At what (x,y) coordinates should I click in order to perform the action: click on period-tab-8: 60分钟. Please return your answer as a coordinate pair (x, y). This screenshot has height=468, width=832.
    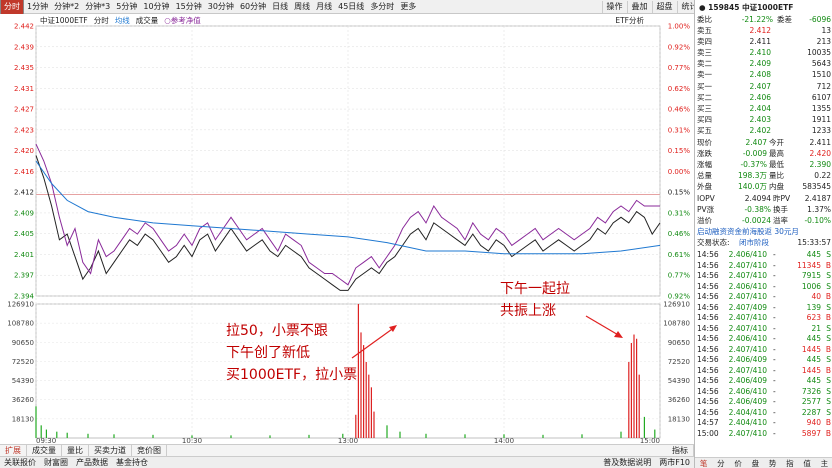
    Looking at the image, I should click on (253, 6).